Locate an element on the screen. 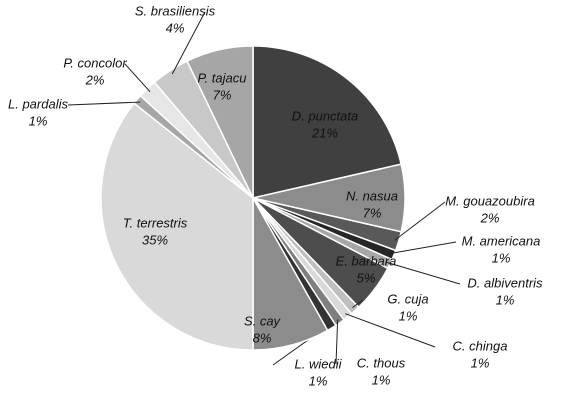  slice-label: E. barbara is located at coordinates (366, 260).